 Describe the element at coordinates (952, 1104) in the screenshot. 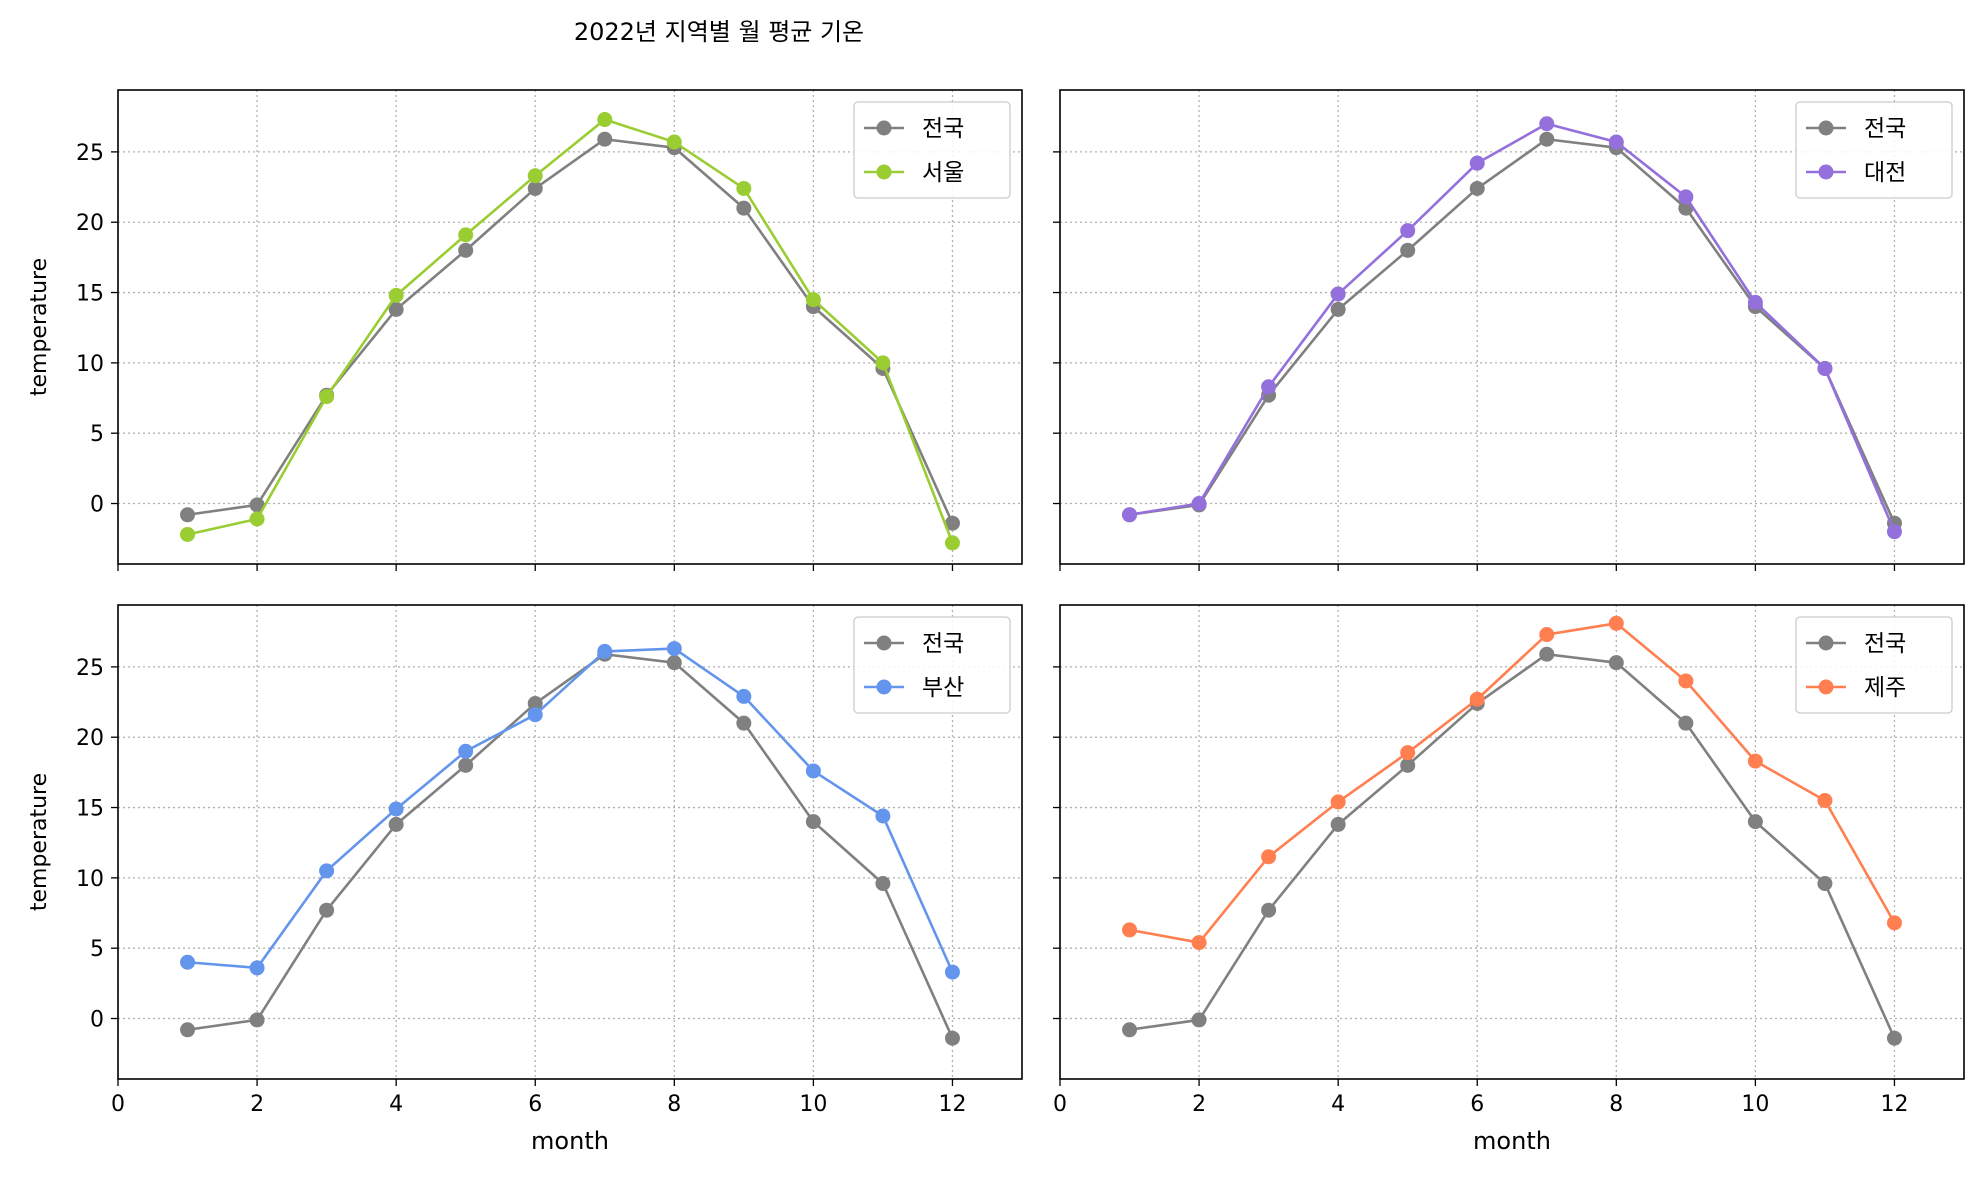

I see `x-tick-label: 12` at that location.